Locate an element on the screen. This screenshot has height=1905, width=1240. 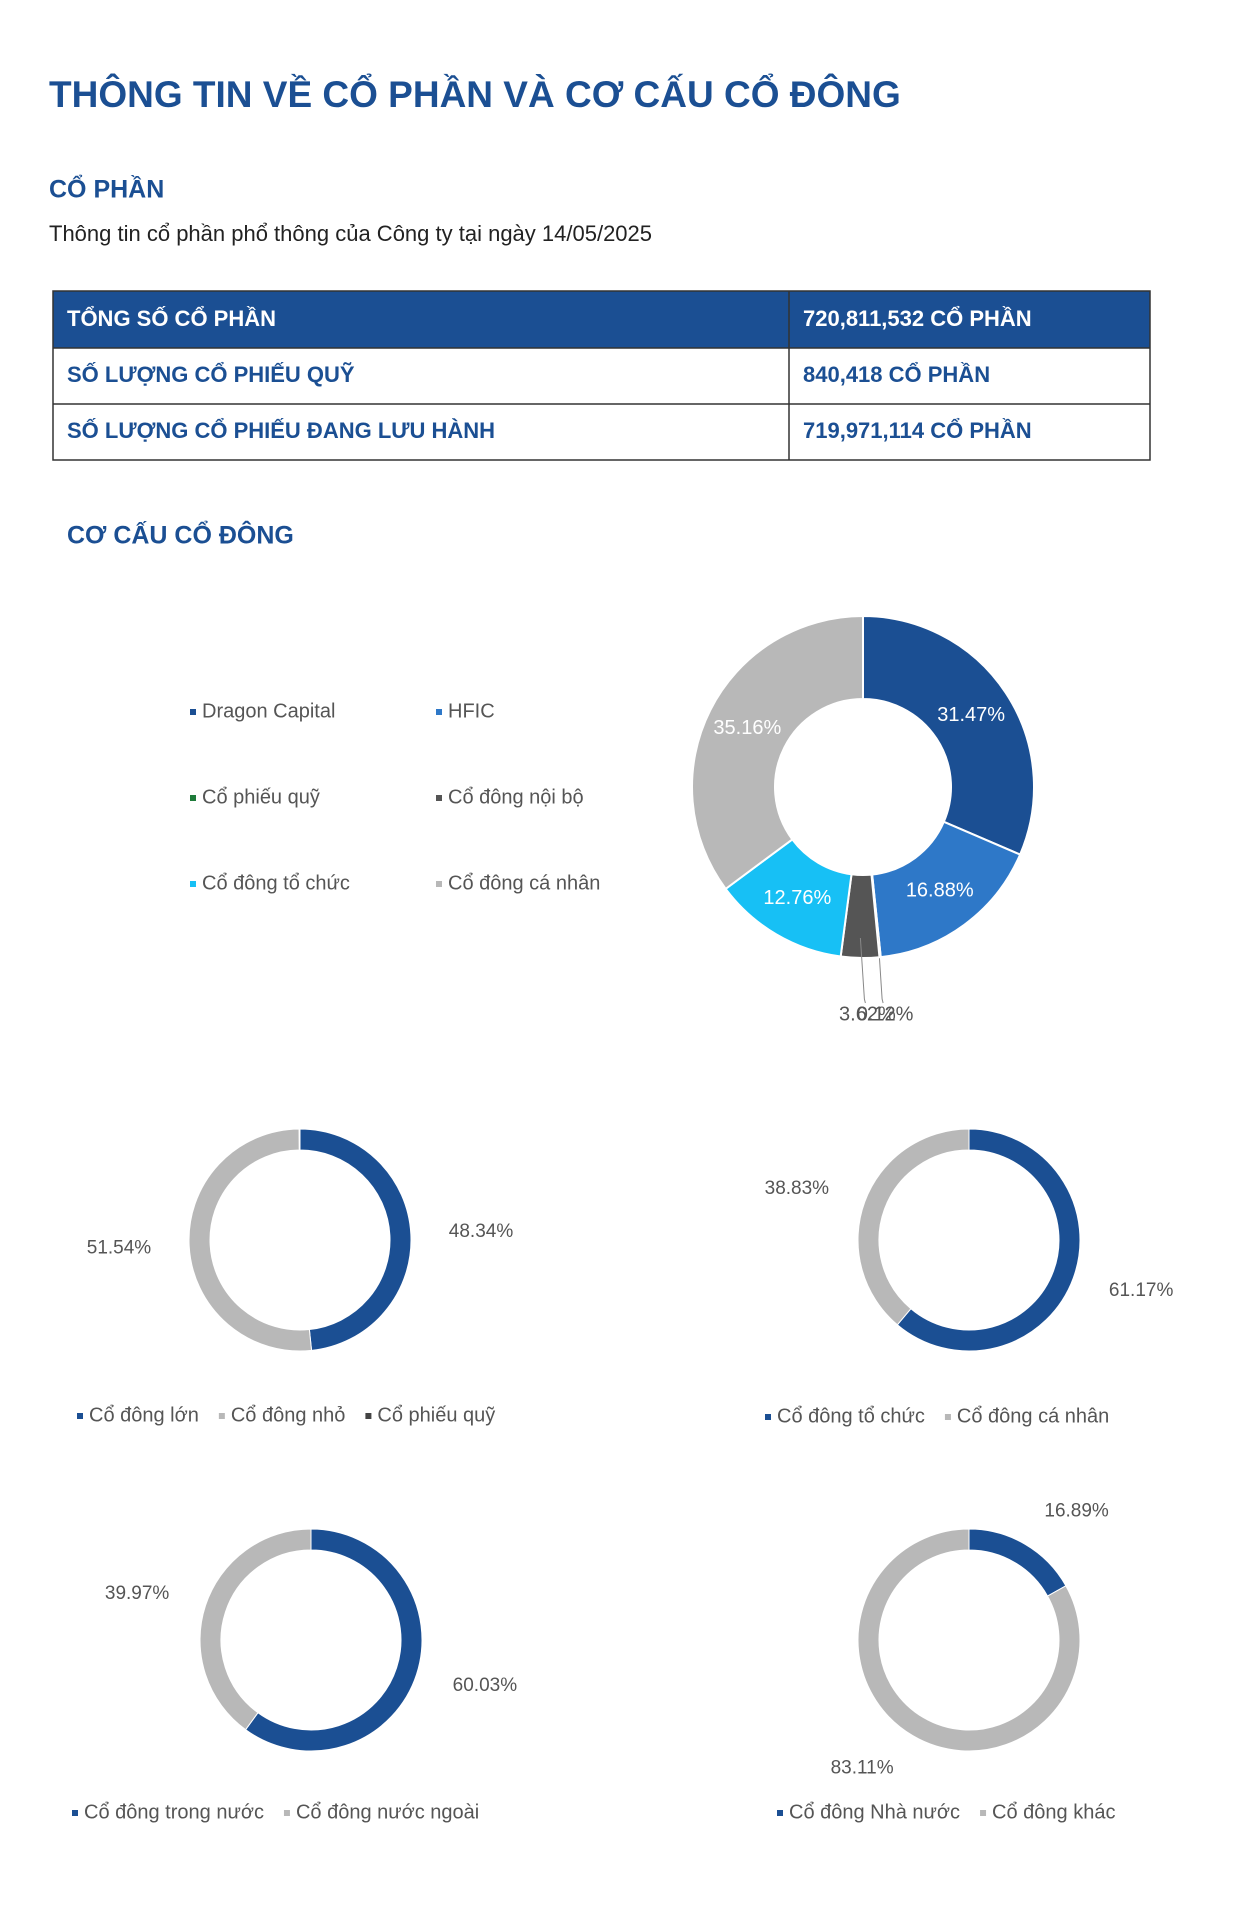
data-label: 48.34% is located at coordinates (481, 1231).